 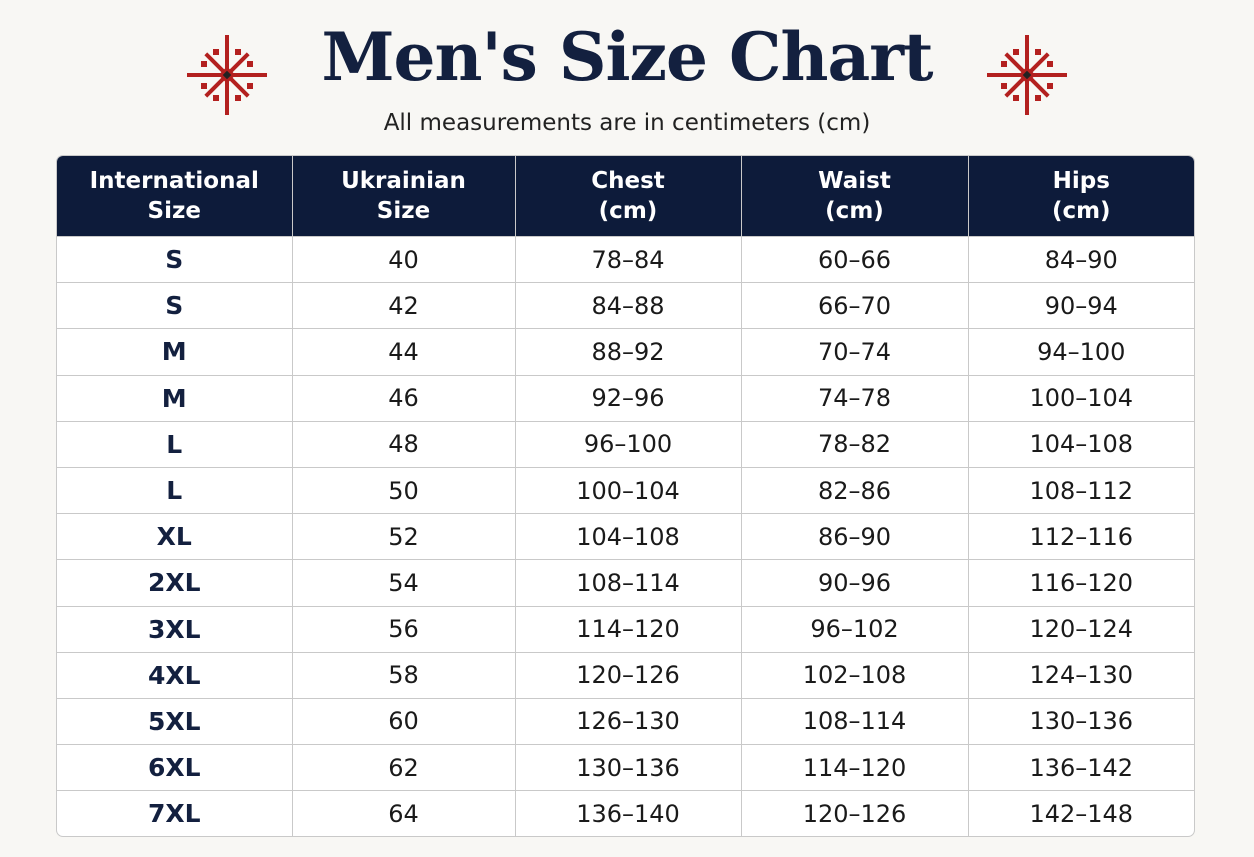 What do you see at coordinates (174, 813) in the screenshot?
I see `table-cell: 7XL` at bounding box center [174, 813].